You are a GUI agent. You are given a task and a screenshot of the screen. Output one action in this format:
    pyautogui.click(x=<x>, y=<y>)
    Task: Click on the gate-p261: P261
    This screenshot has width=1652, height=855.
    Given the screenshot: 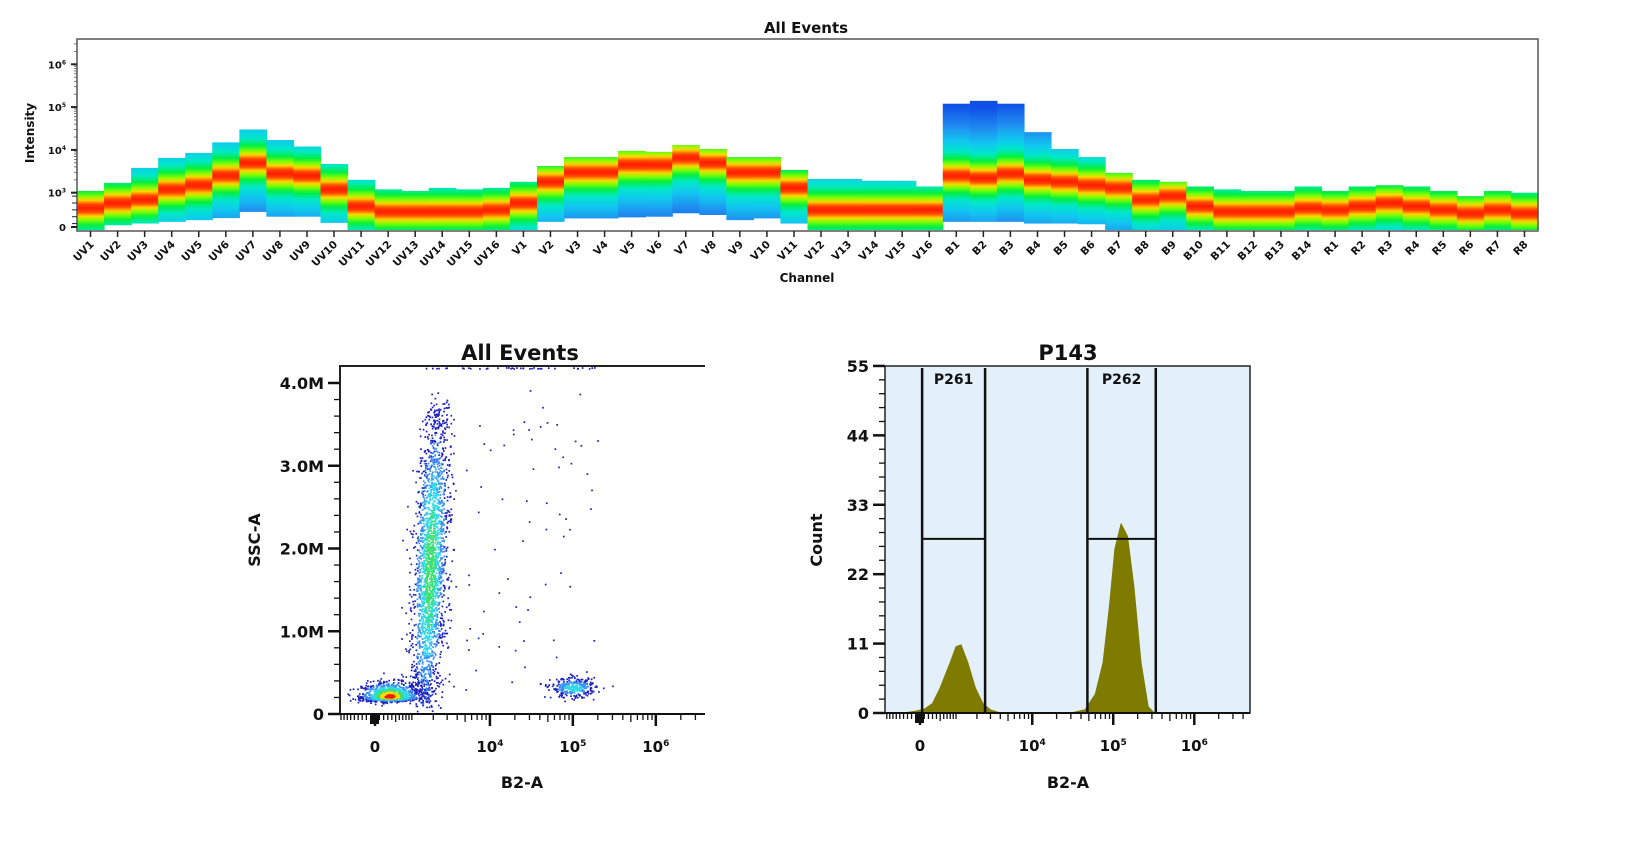 What is the action you would take?
    pyautogui.click(x=953, y=540)
    